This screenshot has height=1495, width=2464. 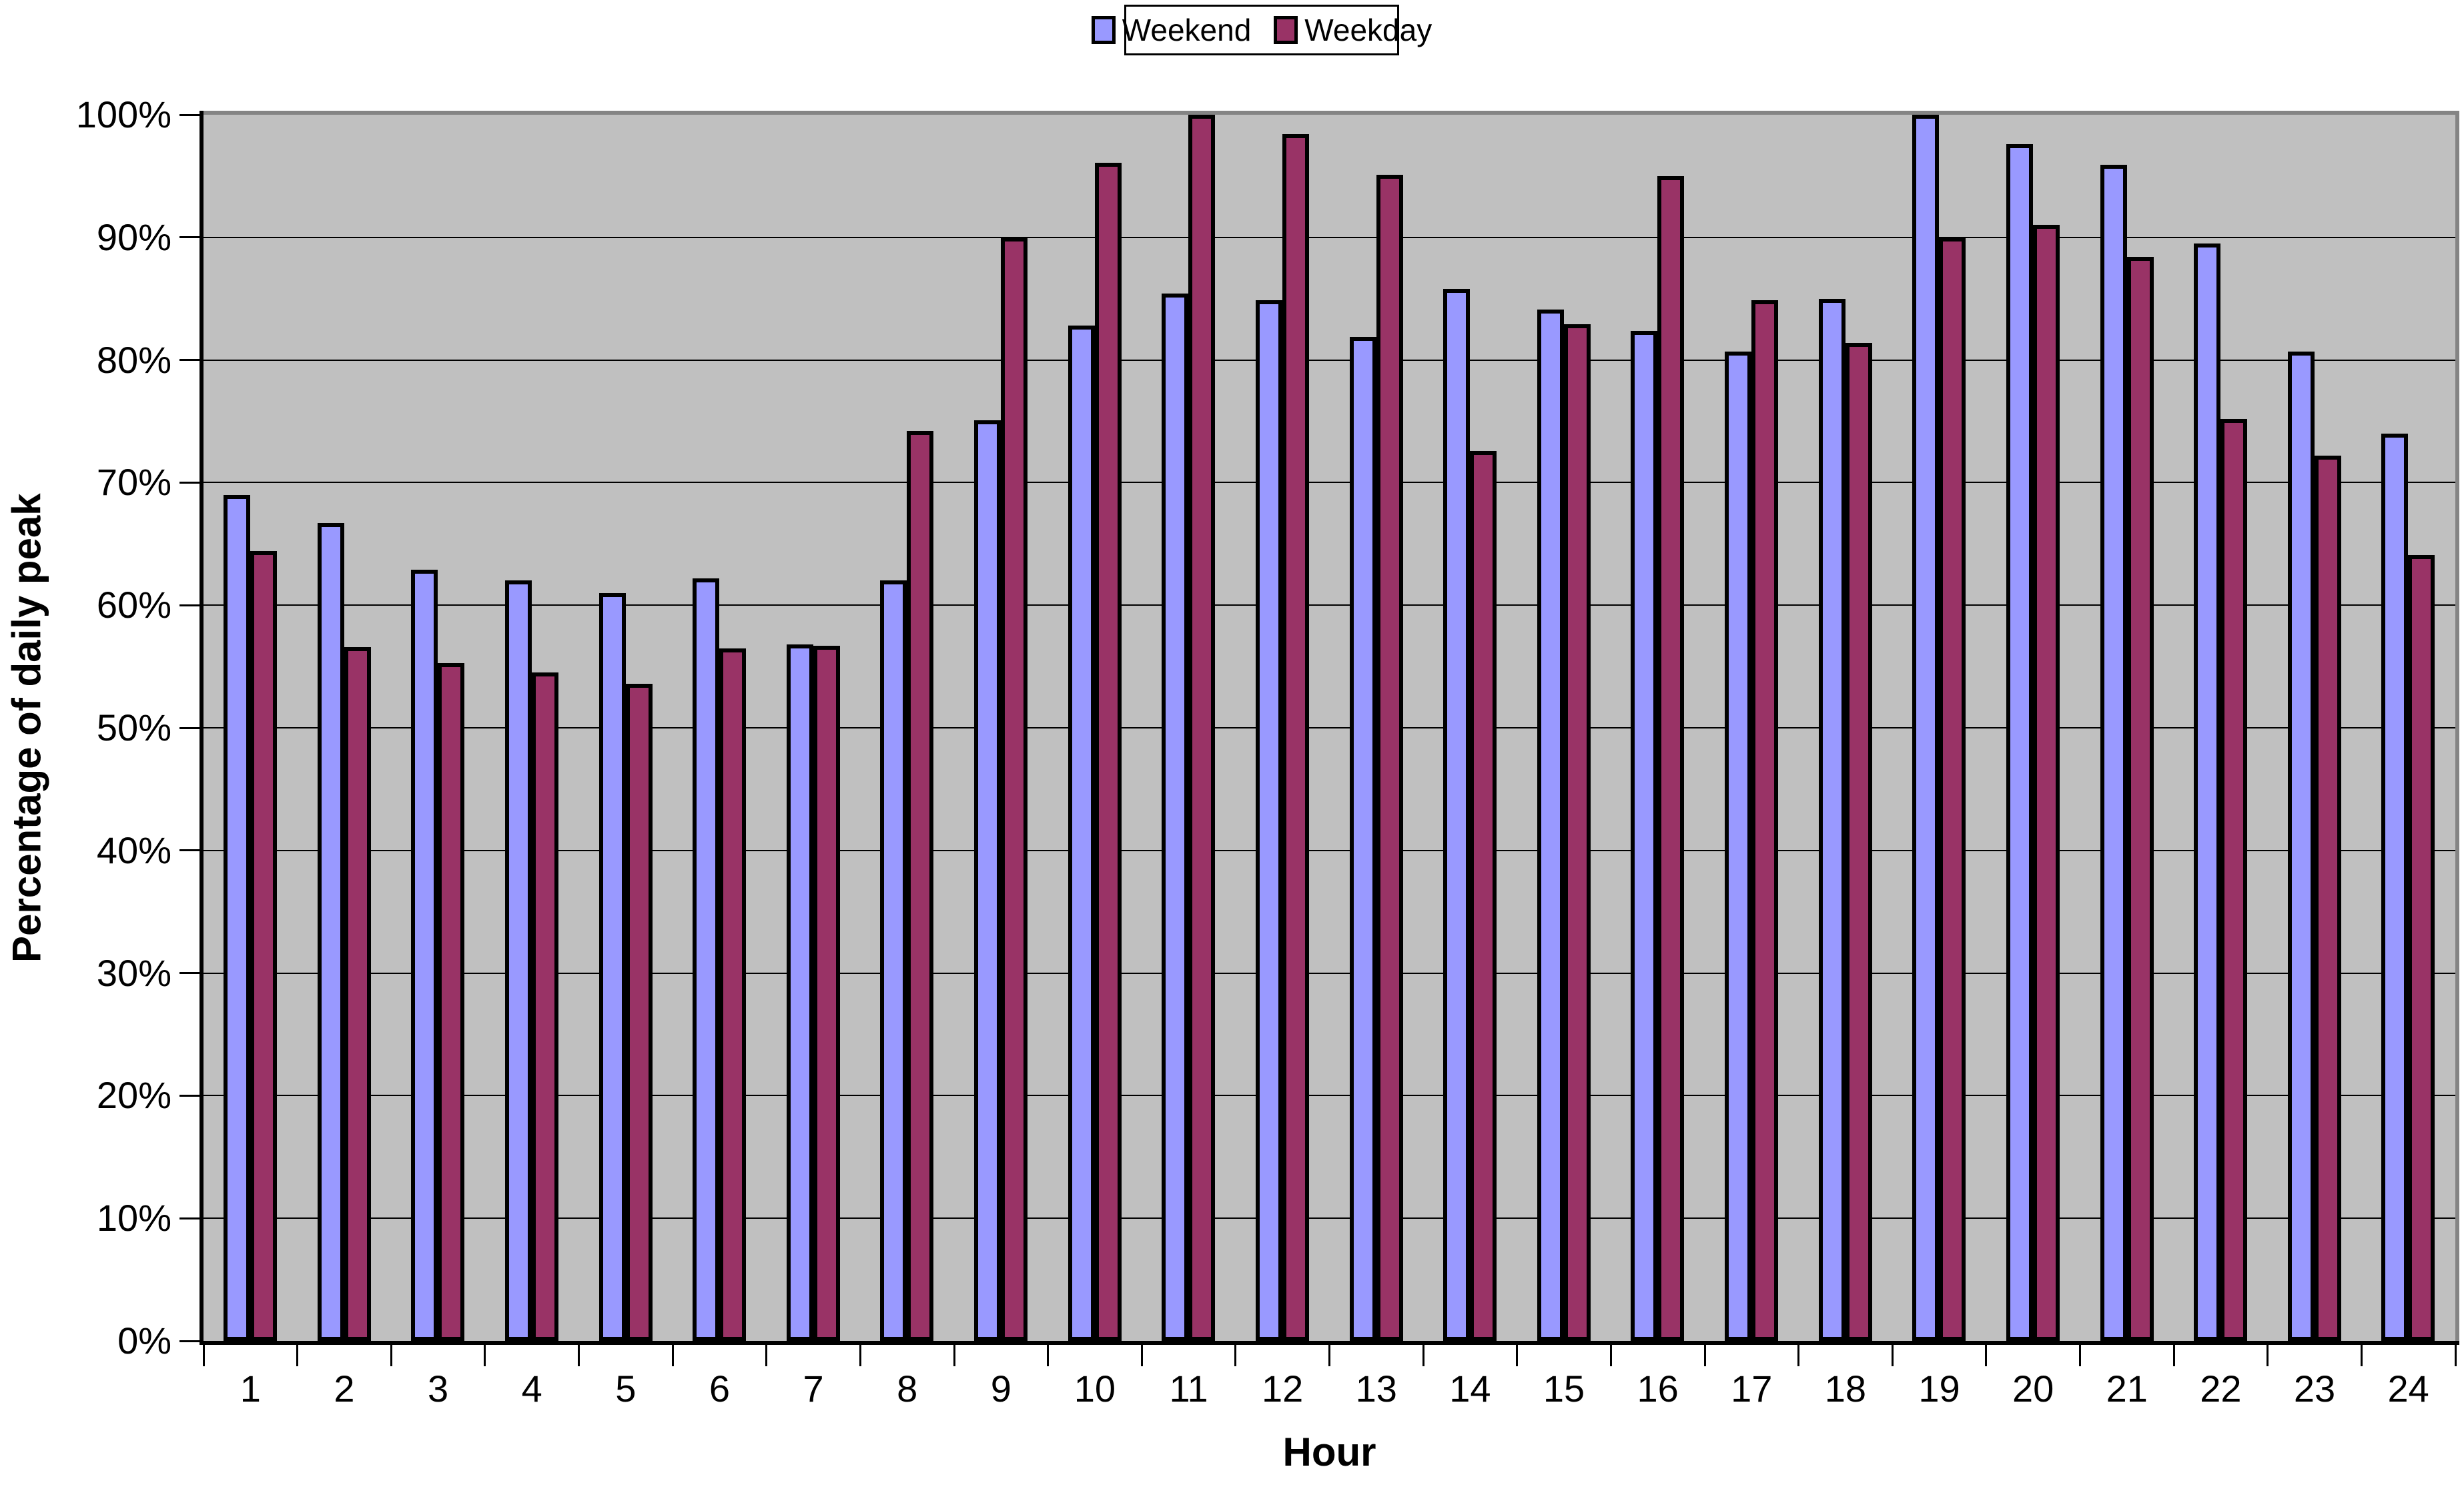 I want to click on x-tick-label-10: 10, so click(x=1095, y=1389).